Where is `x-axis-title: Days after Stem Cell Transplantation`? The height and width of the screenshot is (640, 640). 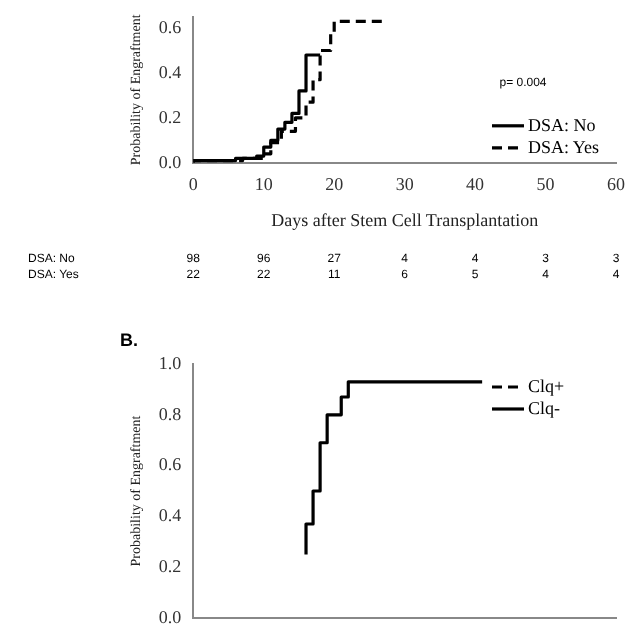
x-axis-title: Days after Stem Cell Transplantation is located at coordinates (405, 219).